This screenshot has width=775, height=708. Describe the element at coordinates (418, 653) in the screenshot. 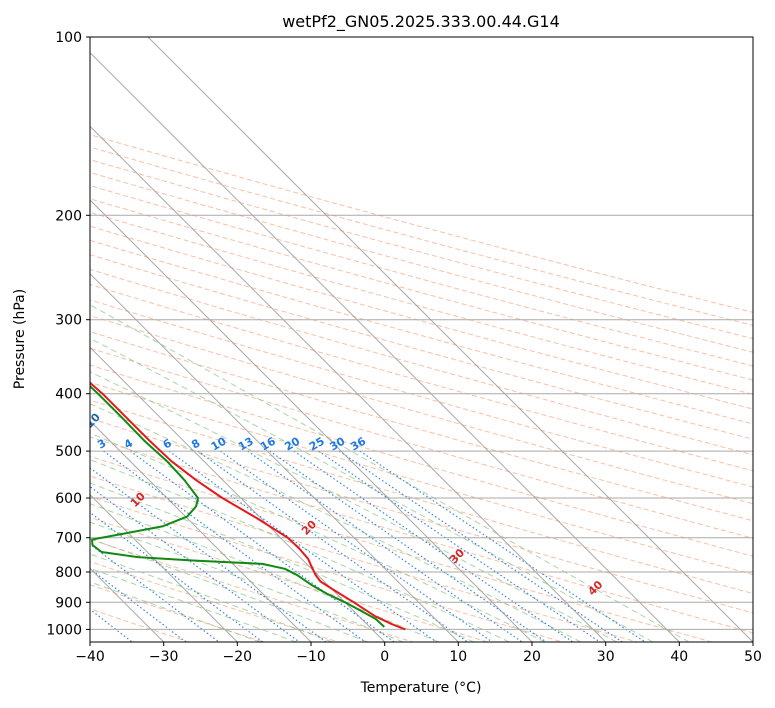

I see `x-axis: −40 −30 −20 −10 0 10 20 30 40 50` at that location.